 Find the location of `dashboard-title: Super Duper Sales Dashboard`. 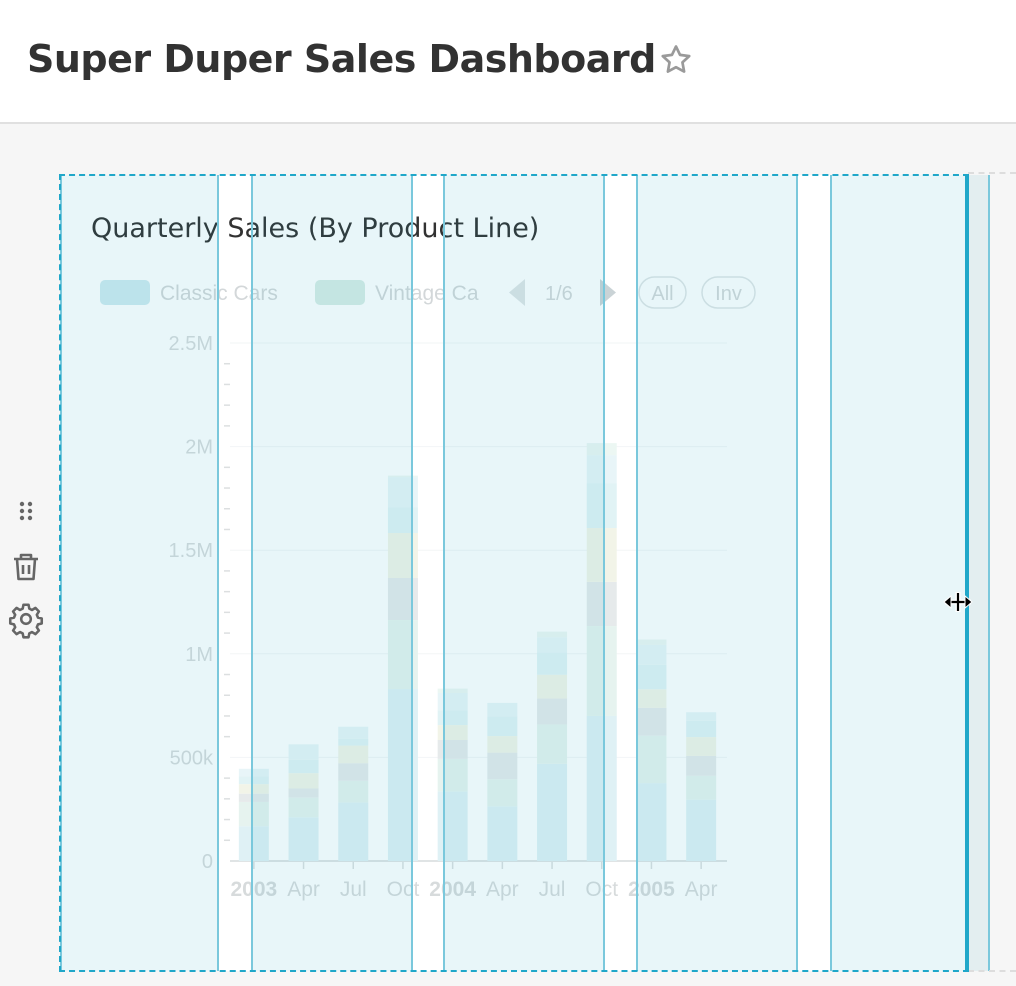

dashboard-title: Super Duper Sales Dashboard is located at coordinates (341, 59).